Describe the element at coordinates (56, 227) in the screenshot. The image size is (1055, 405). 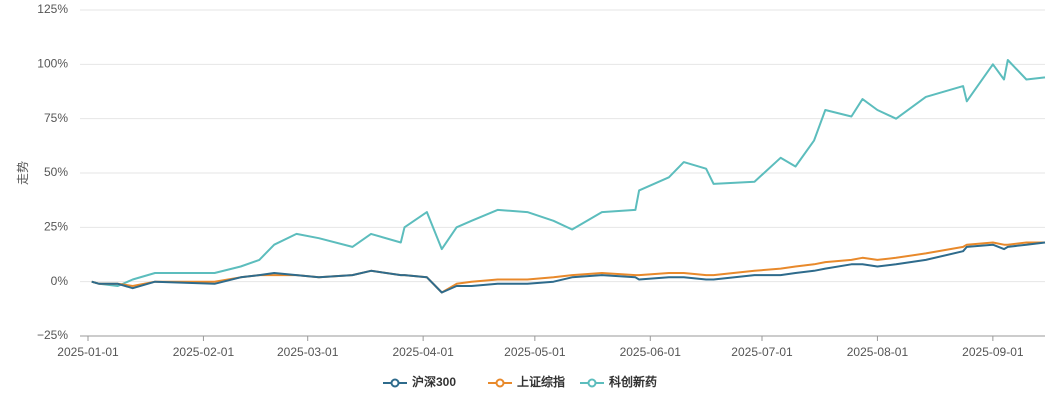
I see `y-tick-label: 25%` at that location.